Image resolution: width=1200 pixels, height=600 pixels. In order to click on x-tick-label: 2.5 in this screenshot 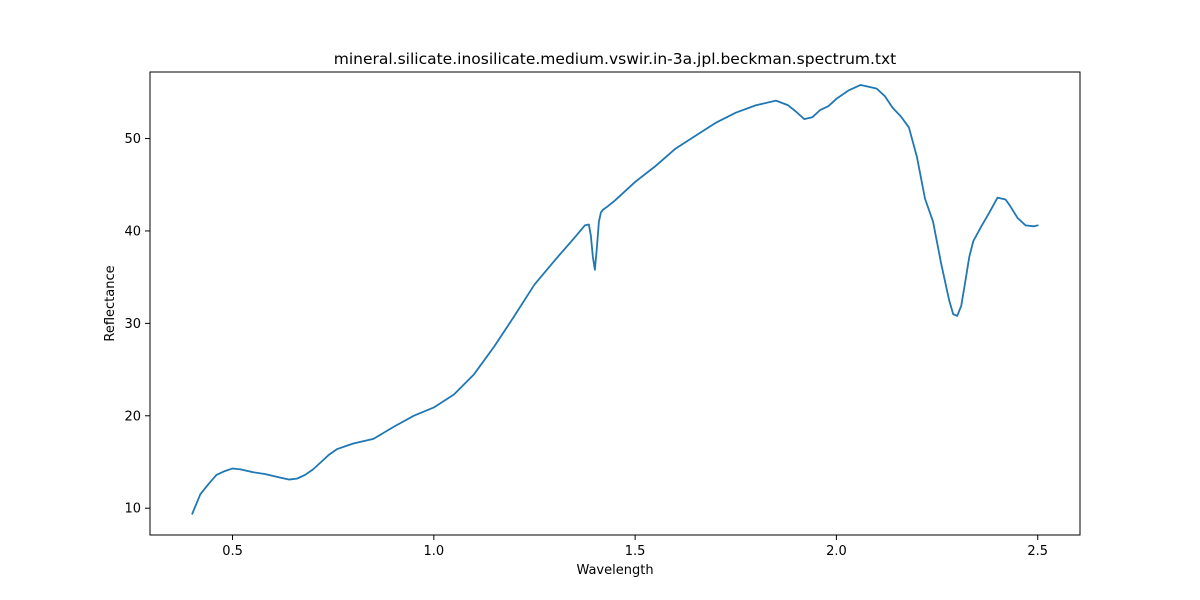, I will do `click(1037, 551)`.